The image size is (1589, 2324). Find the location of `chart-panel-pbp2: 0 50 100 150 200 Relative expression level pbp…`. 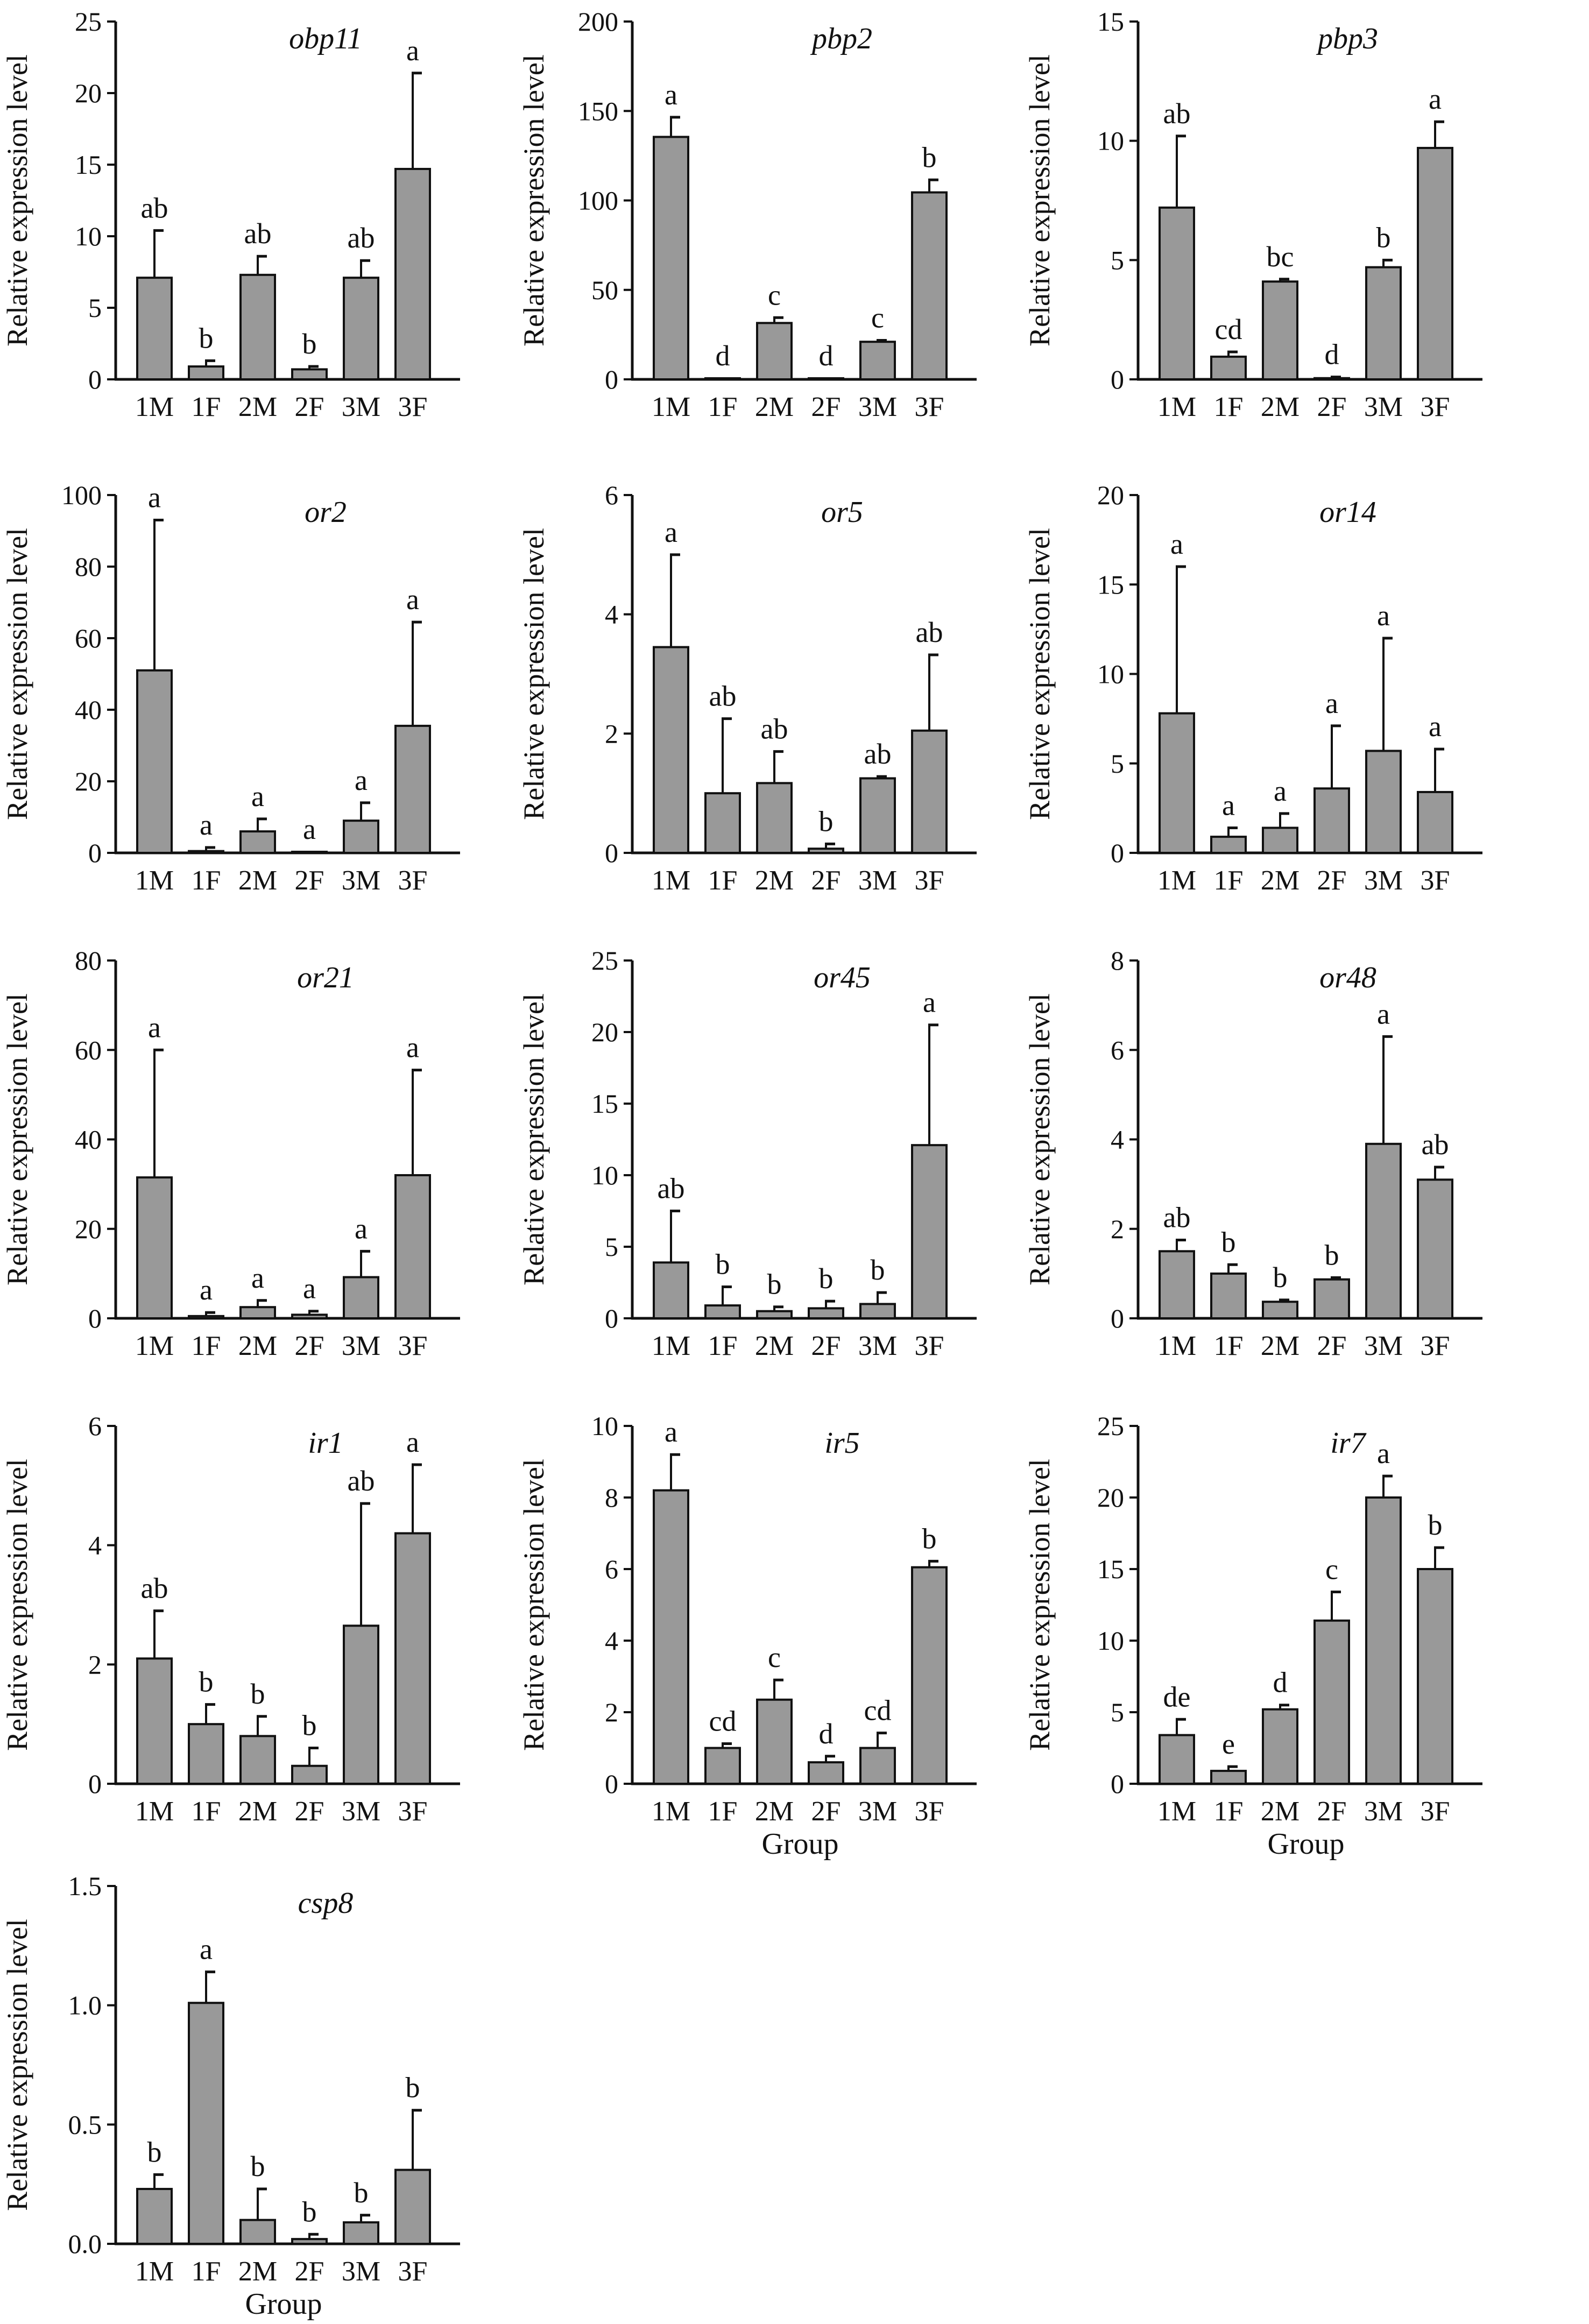

chart-panel-pbp2: 0 50 100 150 200 Relative expression level pbp… is located at coordinates (748, 214).